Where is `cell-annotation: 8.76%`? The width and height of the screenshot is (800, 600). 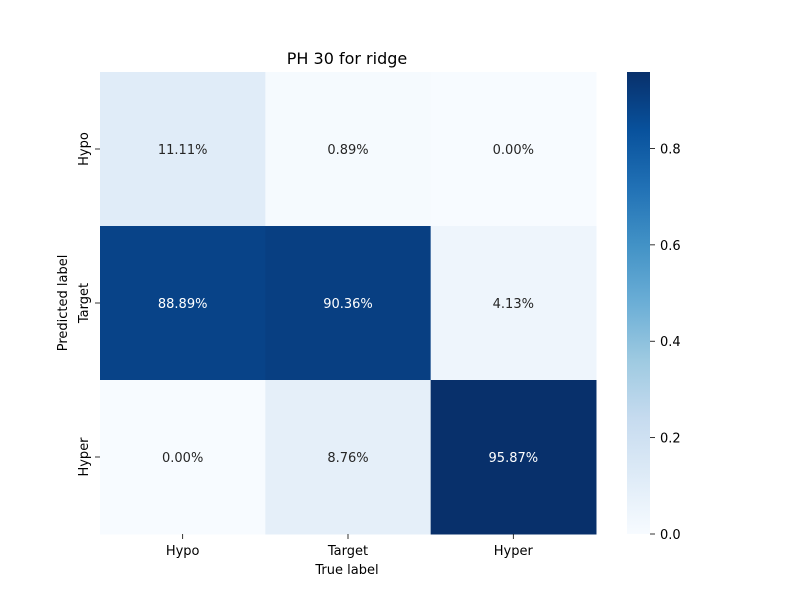 cell-annotation: 8.76% is located at coordinates (347, 458).